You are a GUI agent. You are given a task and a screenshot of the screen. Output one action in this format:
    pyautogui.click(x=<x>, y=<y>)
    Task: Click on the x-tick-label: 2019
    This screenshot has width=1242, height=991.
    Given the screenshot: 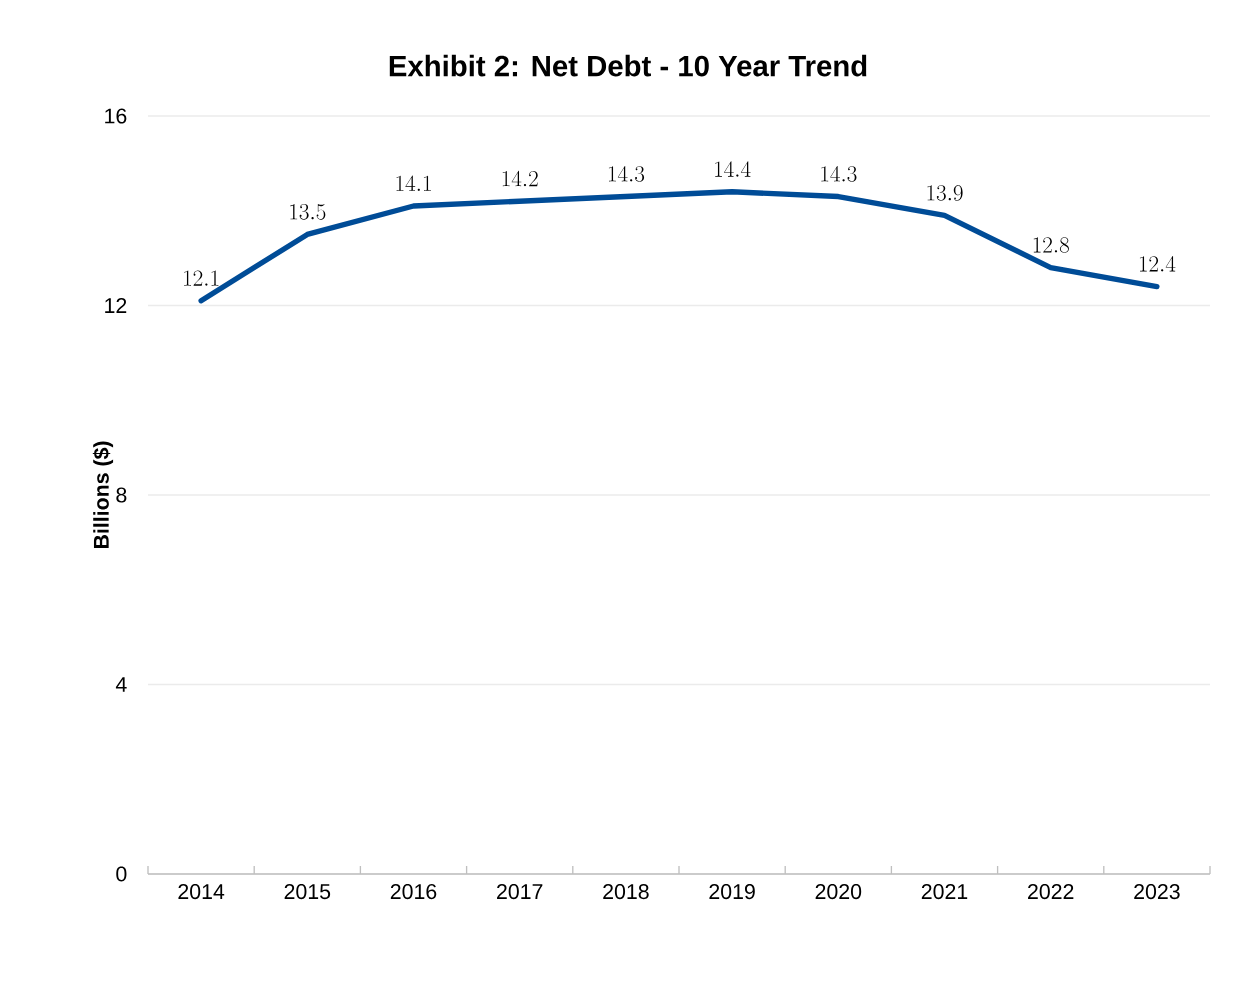 What is the action you would take?
    pyautogui.click(x=732, y=892)
    